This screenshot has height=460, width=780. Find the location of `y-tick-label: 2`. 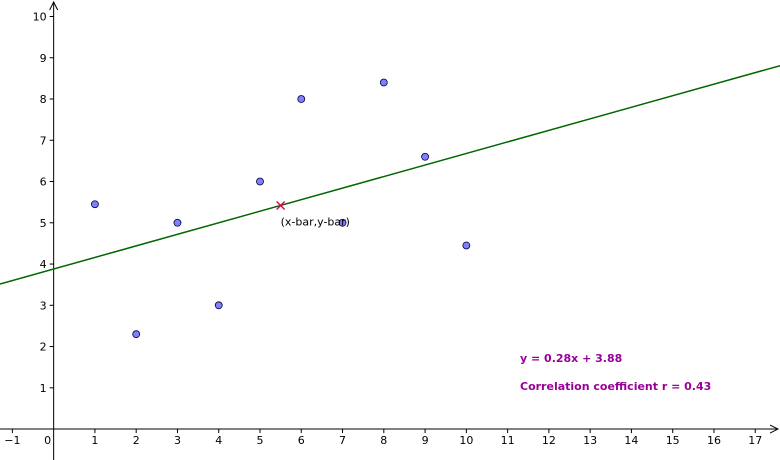

y-tick-label: 2 is located at coordinates (43, 347).